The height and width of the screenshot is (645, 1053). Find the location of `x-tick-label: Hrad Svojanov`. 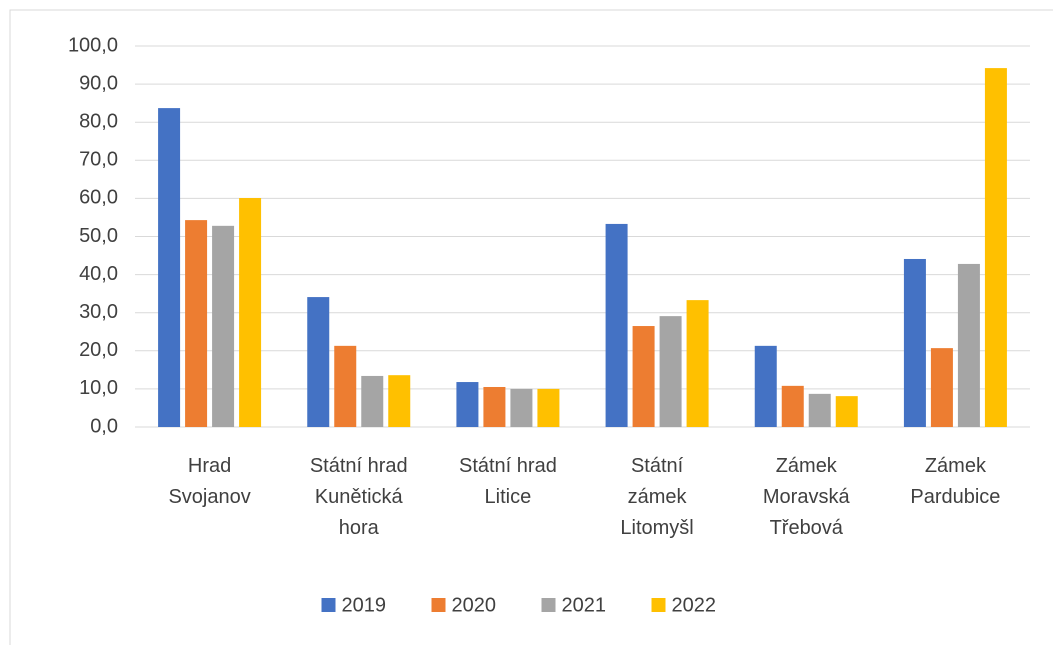

x-tick-label: Hrad Svojanov is located at coordinates (209, 481).